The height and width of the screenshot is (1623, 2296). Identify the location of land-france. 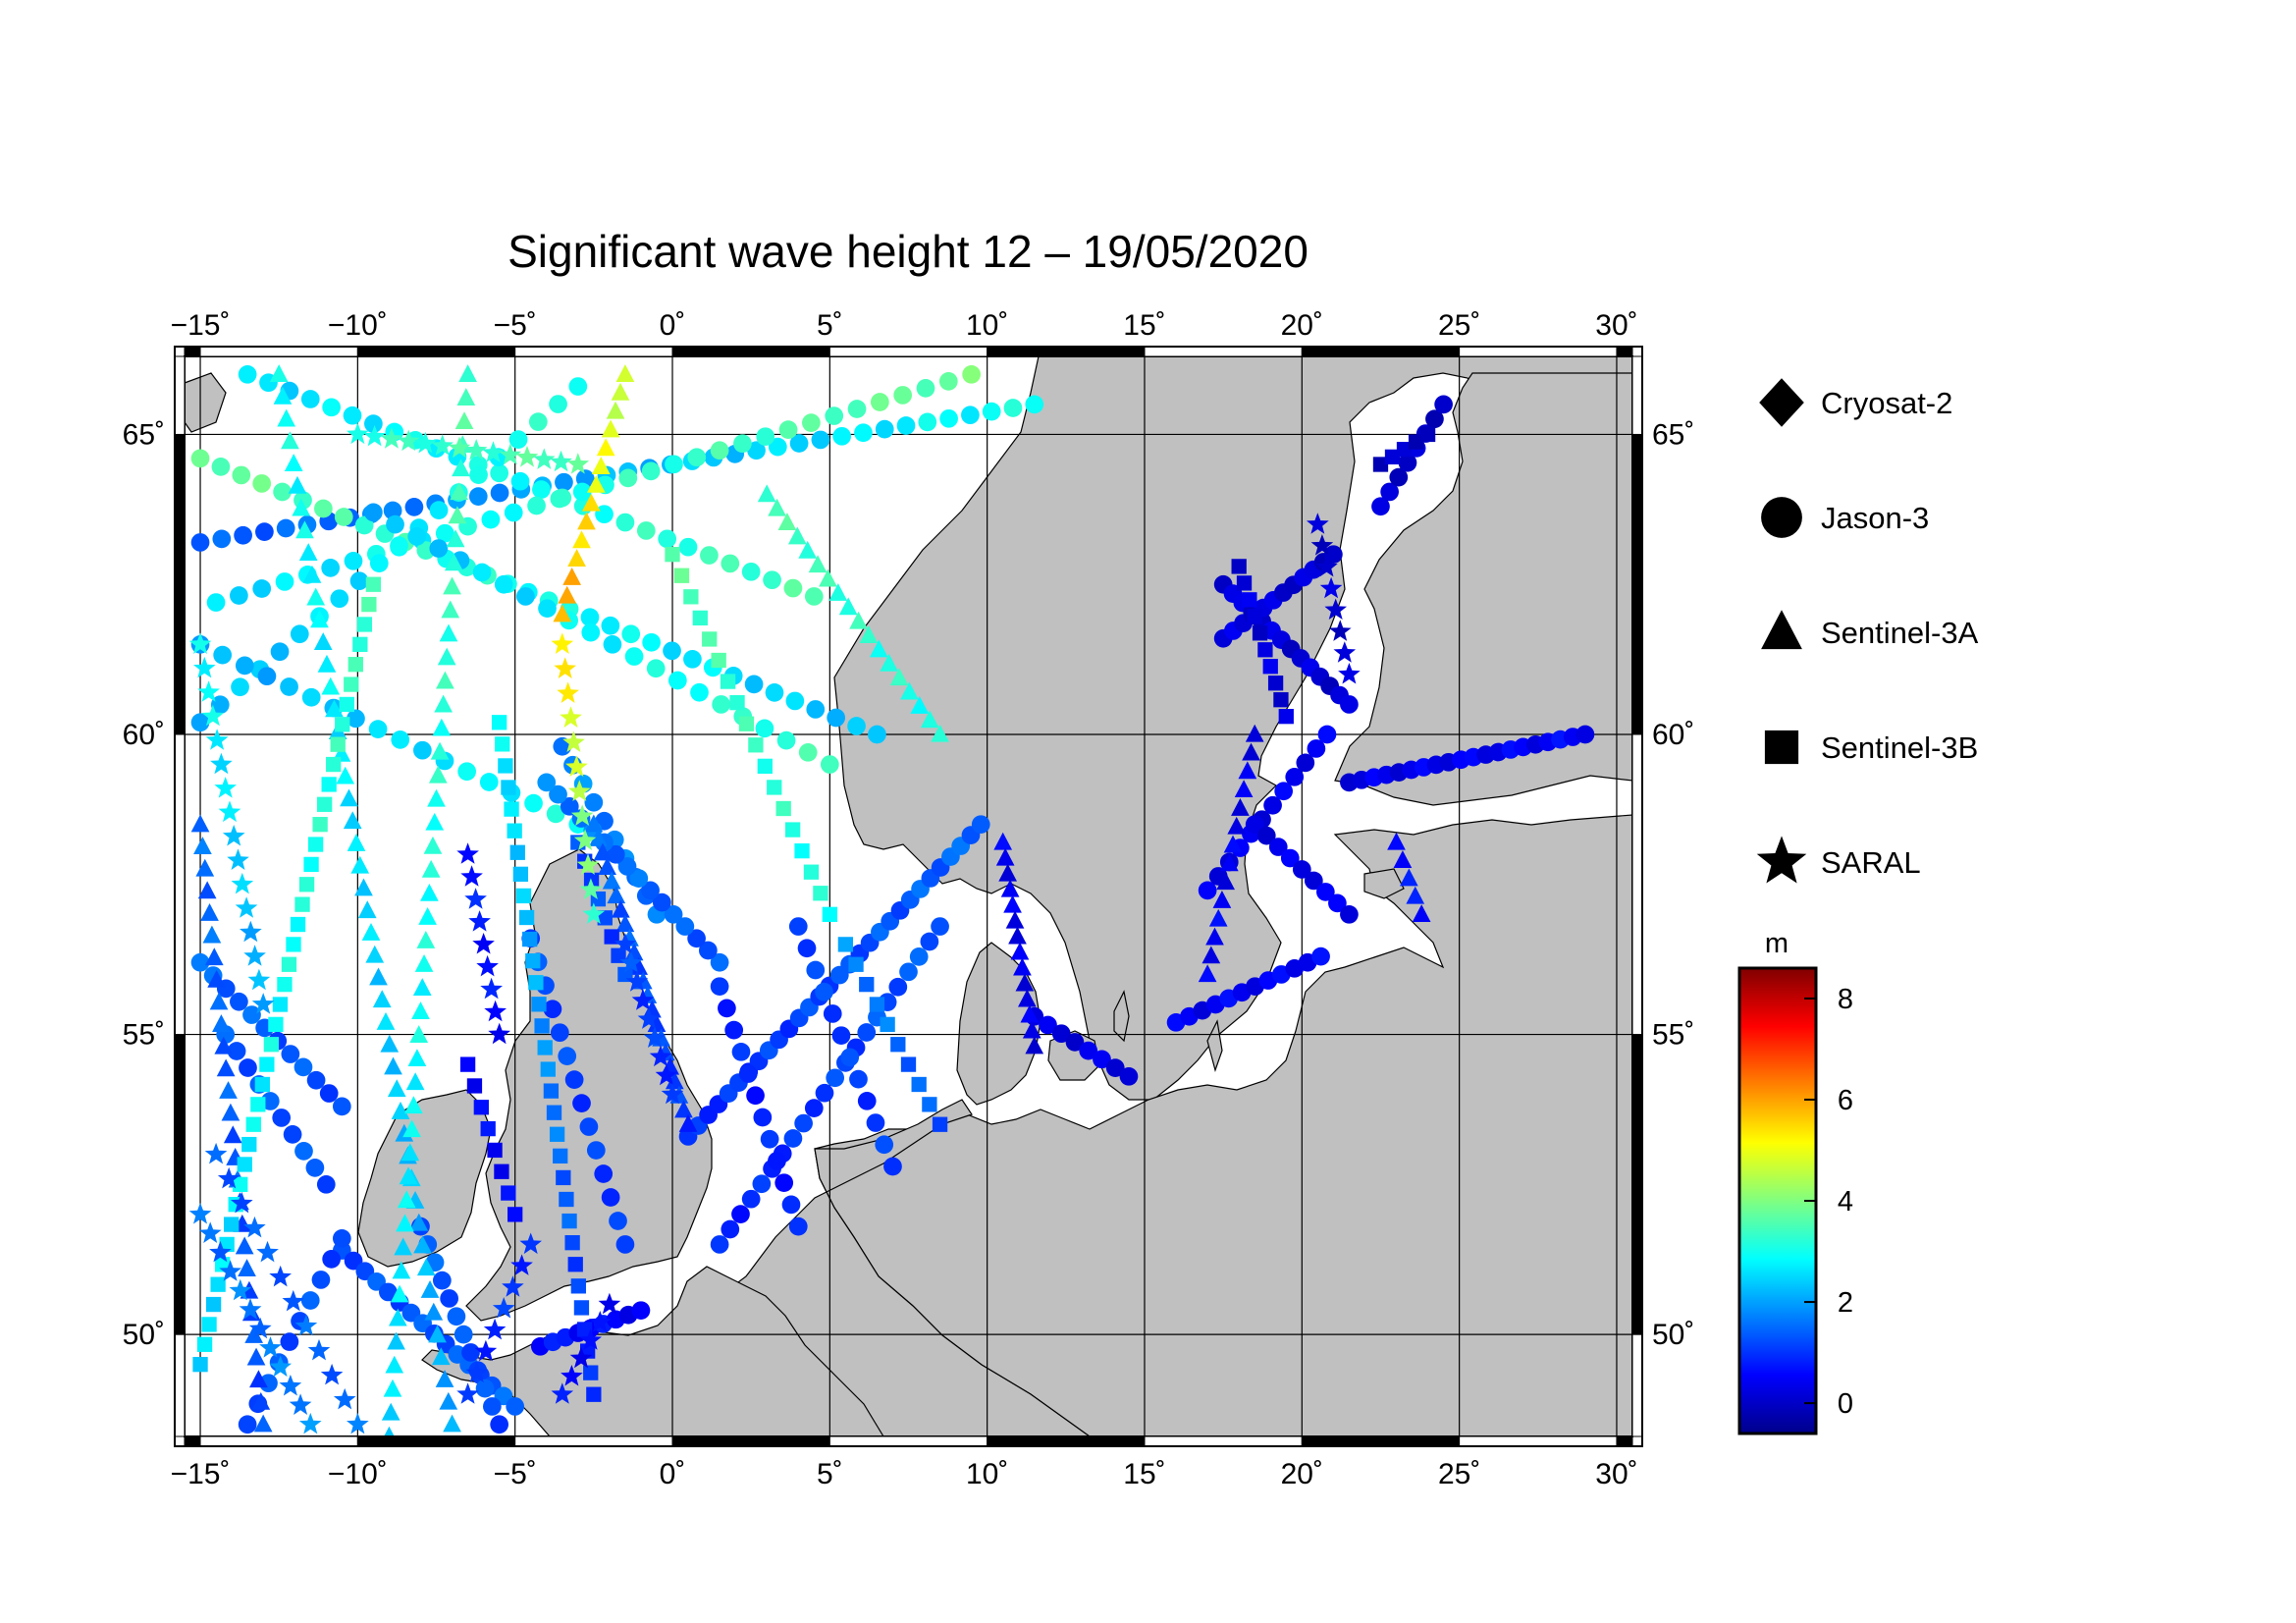
(653, 1352).